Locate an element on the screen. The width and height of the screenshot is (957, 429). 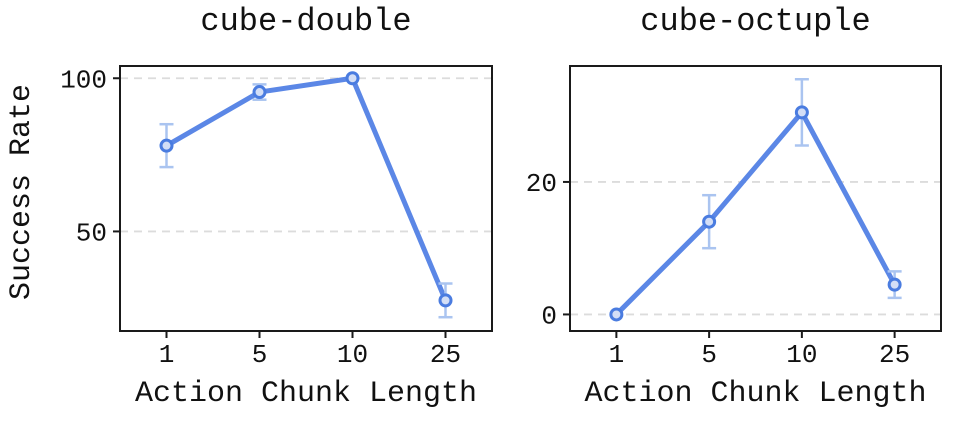
y-tick-label: 0 is located at coordinates (549, 316).